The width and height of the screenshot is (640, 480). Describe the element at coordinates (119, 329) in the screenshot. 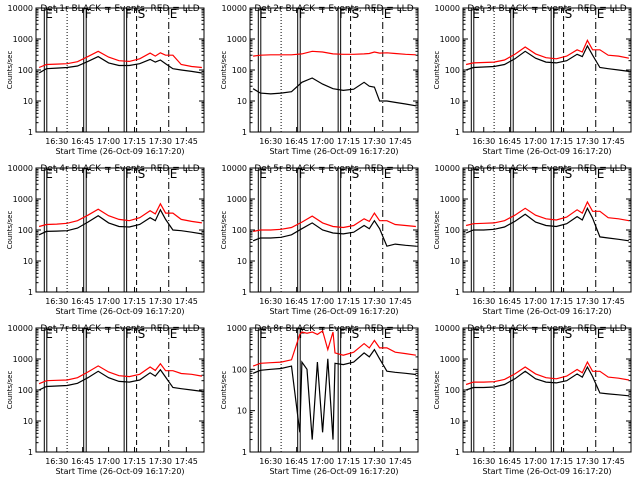

I see `chart-title: Det 7r BLACK = Events, RED = LLD` at that location.